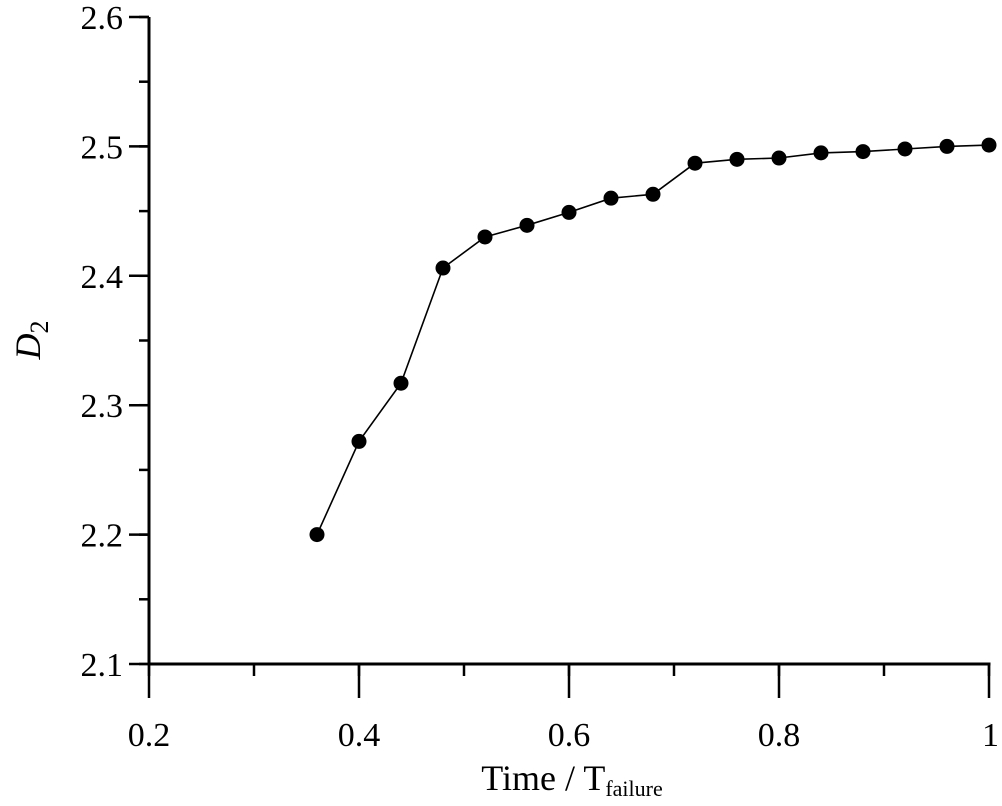 The image size is (1002, 806). I want to click on x-tick-label: 0.2, so click(149, 735).